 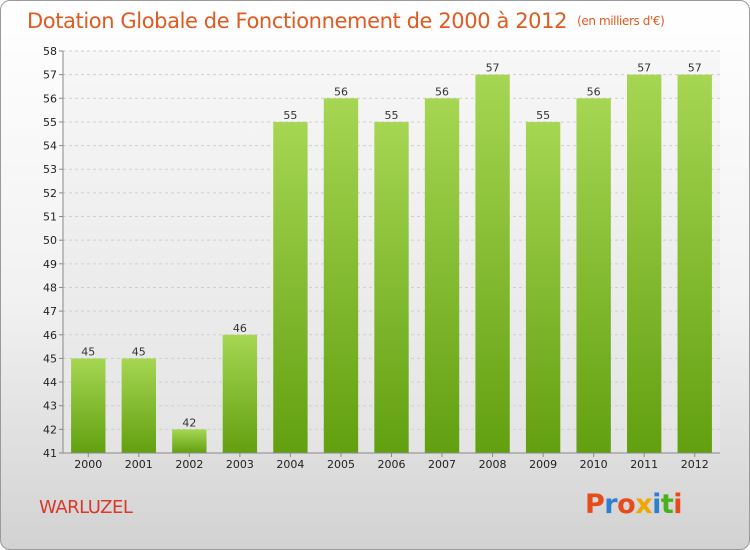 I want to click on commune-name: WARLUZEL, so click(x=86, y=507).